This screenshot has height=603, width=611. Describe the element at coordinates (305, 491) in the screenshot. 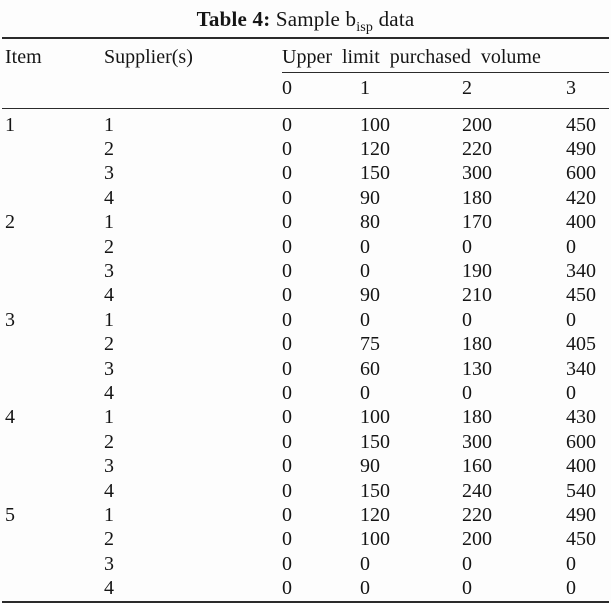

I see `table-row: 4 0 150 240 540` at that location.